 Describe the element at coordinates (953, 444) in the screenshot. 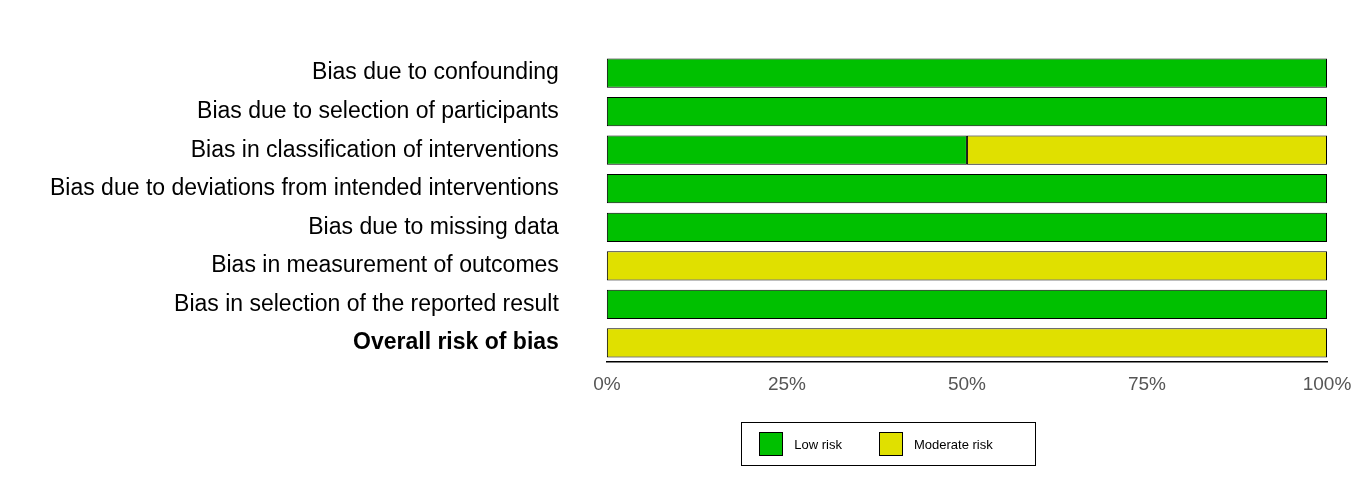

I see `legend-label: Moderate risk` at that location.